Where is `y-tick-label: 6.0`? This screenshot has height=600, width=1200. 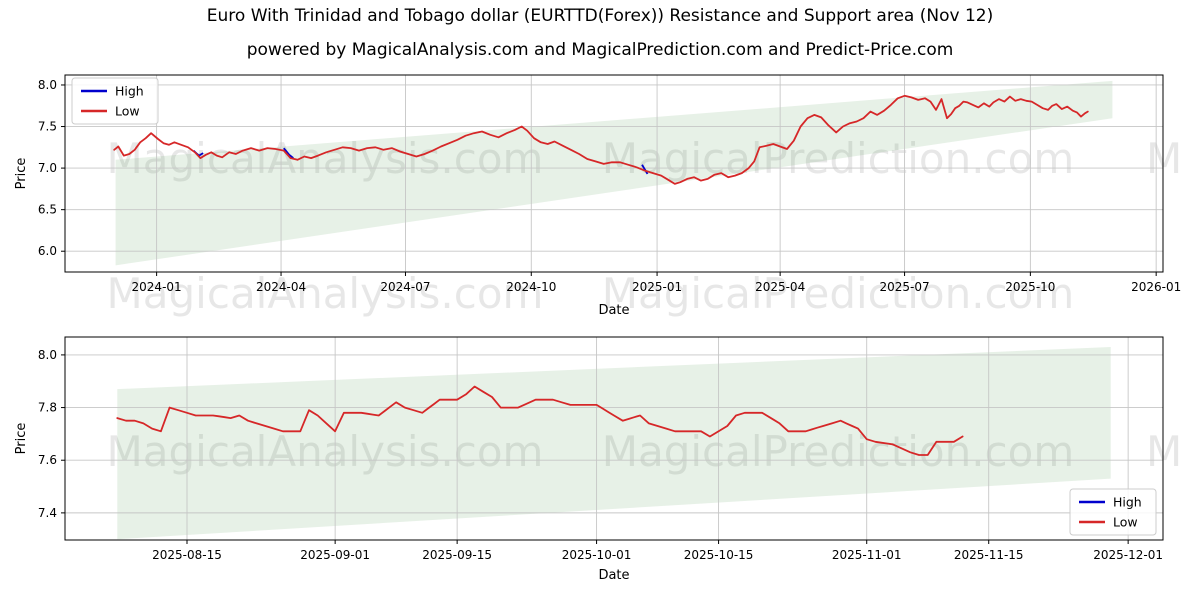
y-tick-label: 6.0 is located at coordinates (47, 251).